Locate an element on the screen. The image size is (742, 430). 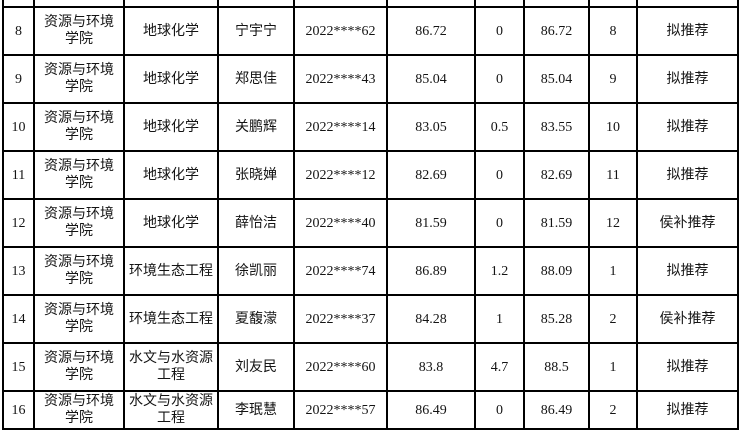
total-score-cell: 88.5 is located at coordinates (556, 367).